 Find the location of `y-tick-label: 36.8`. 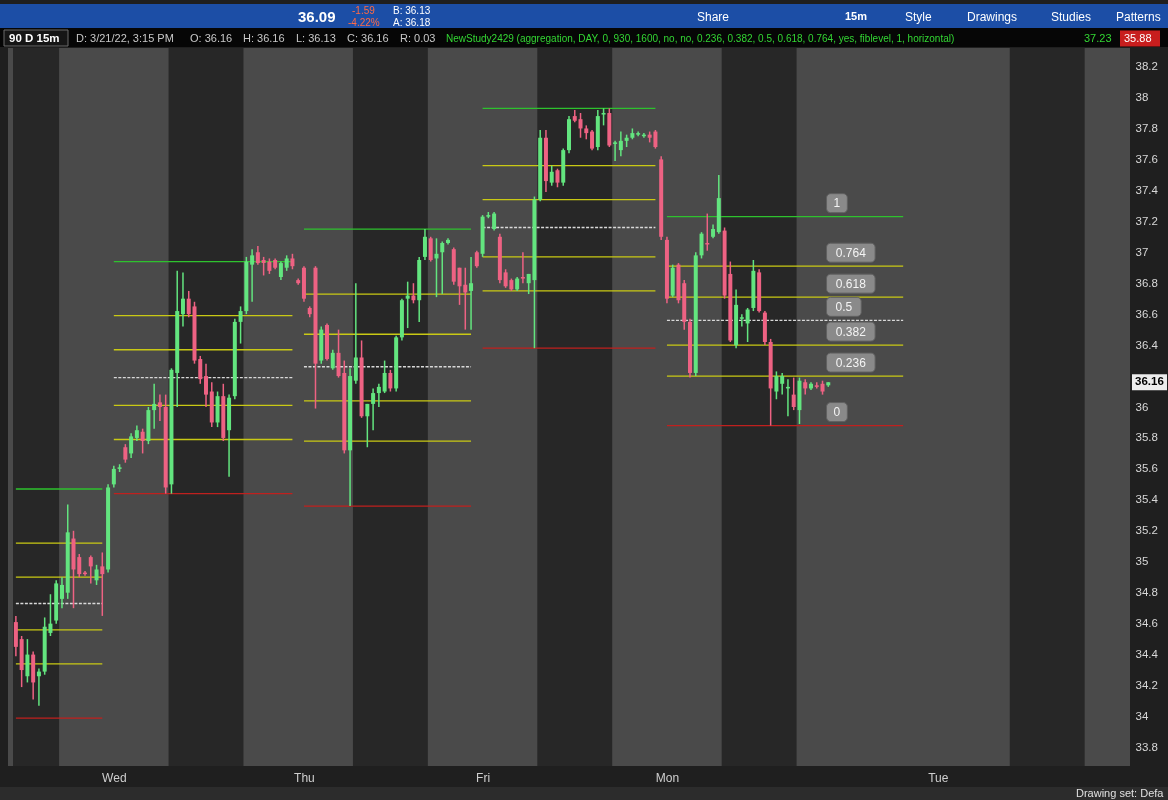

y-tick-label: 36.8 is located at coordinates (1146, 282).